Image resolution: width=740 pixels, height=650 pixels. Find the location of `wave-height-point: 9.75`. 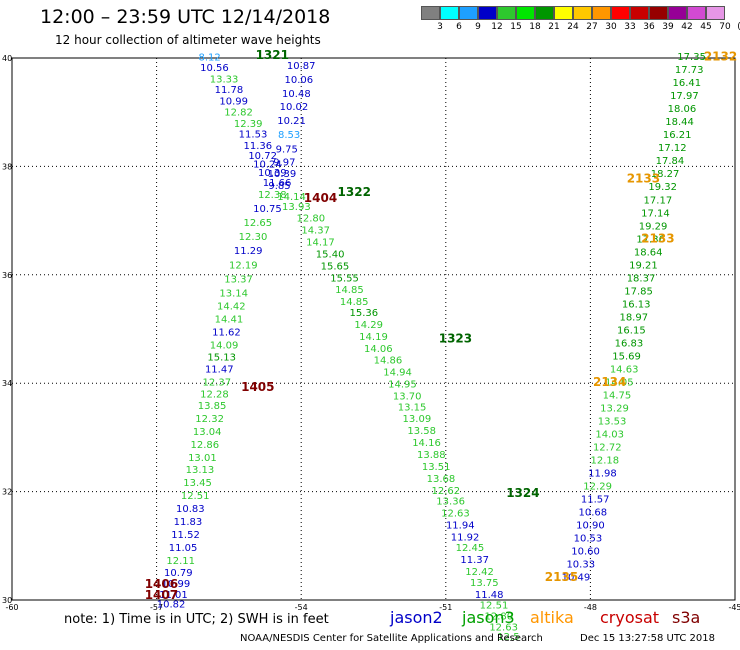

wave-height-point: 9.75 is located at coordinates (287, 149).